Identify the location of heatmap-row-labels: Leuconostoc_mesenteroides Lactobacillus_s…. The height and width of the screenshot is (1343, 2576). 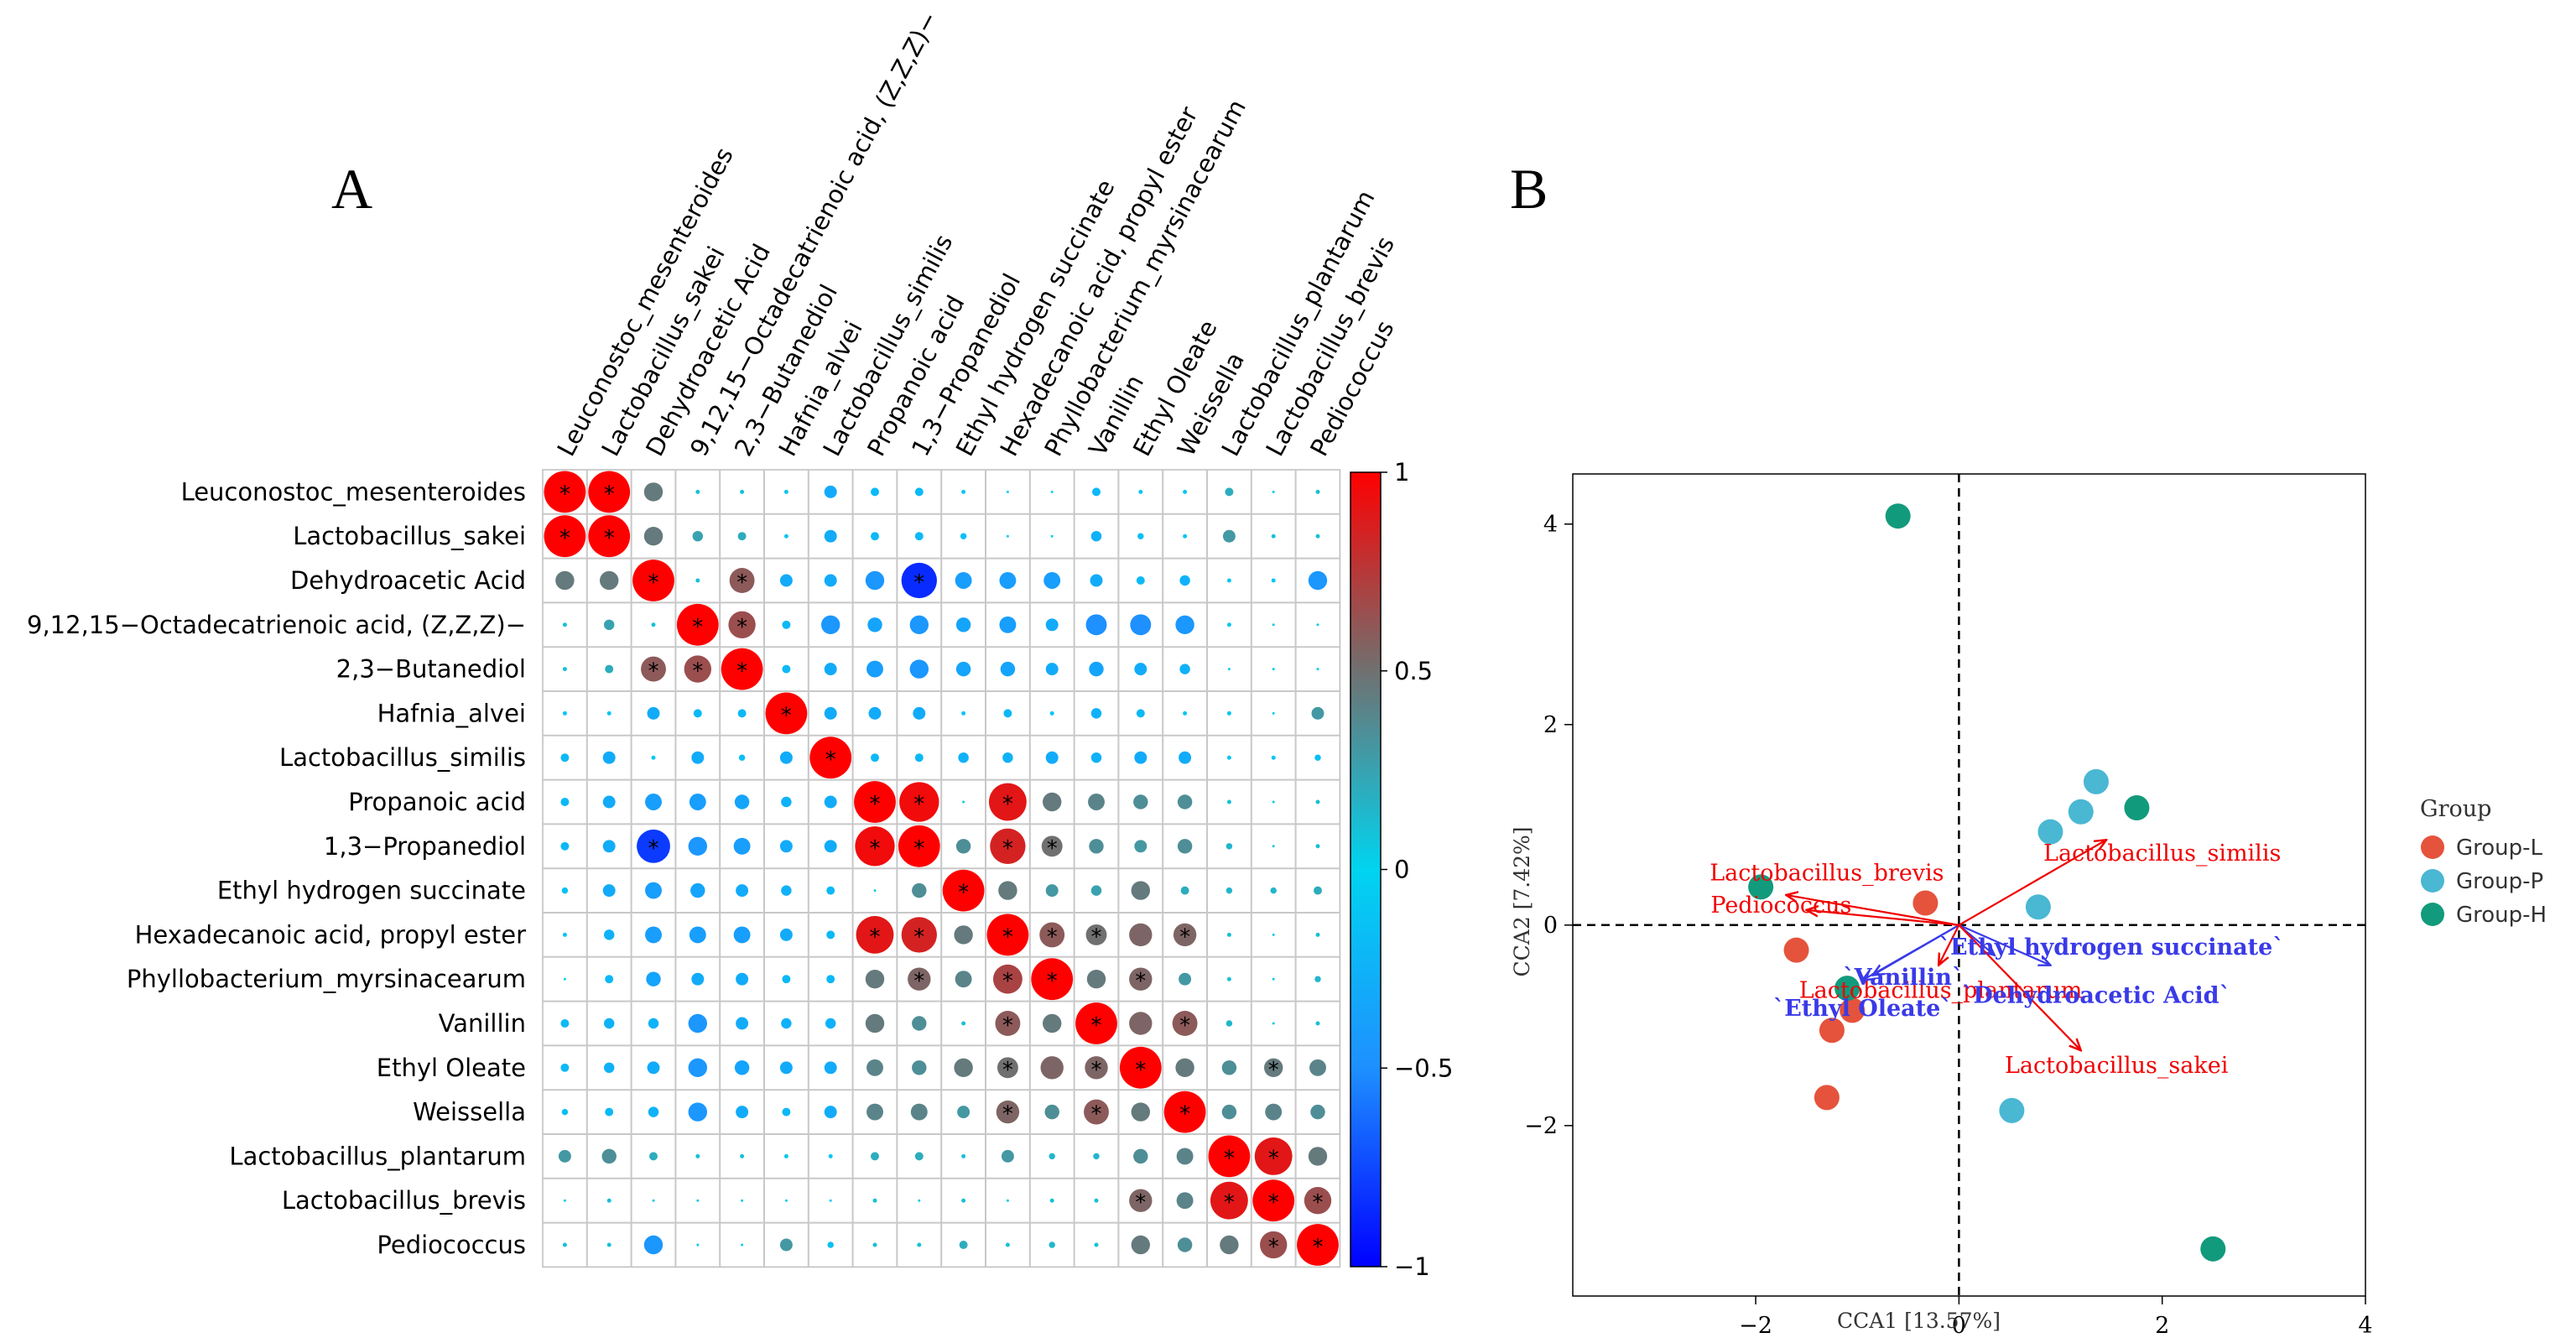
(276, 868).